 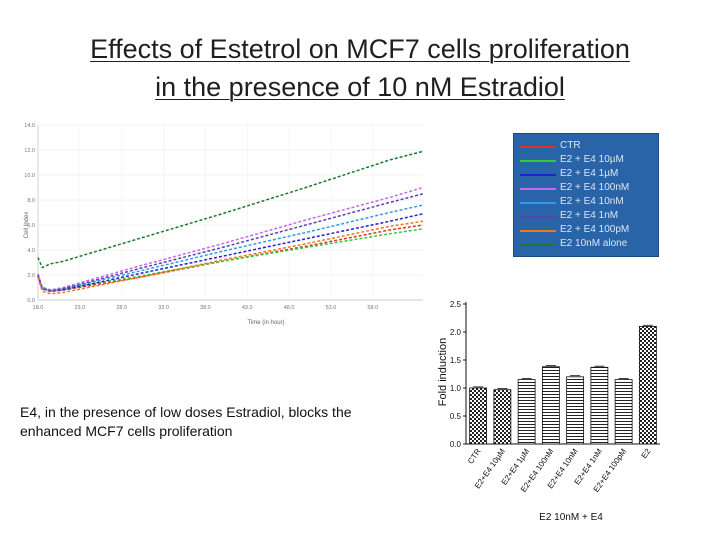 What do you see at coordinates (456, 360) in the screenshot?
I see `bar-y-tick-label: 1.5` at bounding box center [456, 360].